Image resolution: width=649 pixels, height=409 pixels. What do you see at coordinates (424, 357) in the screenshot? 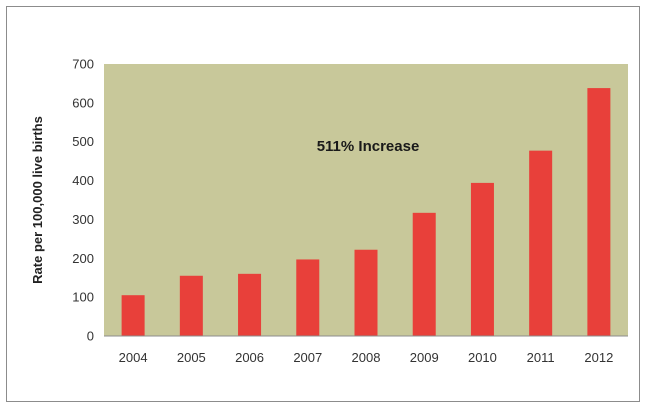
I see `x-tick-label-2009: 2009` at bounding box center [424, 357].